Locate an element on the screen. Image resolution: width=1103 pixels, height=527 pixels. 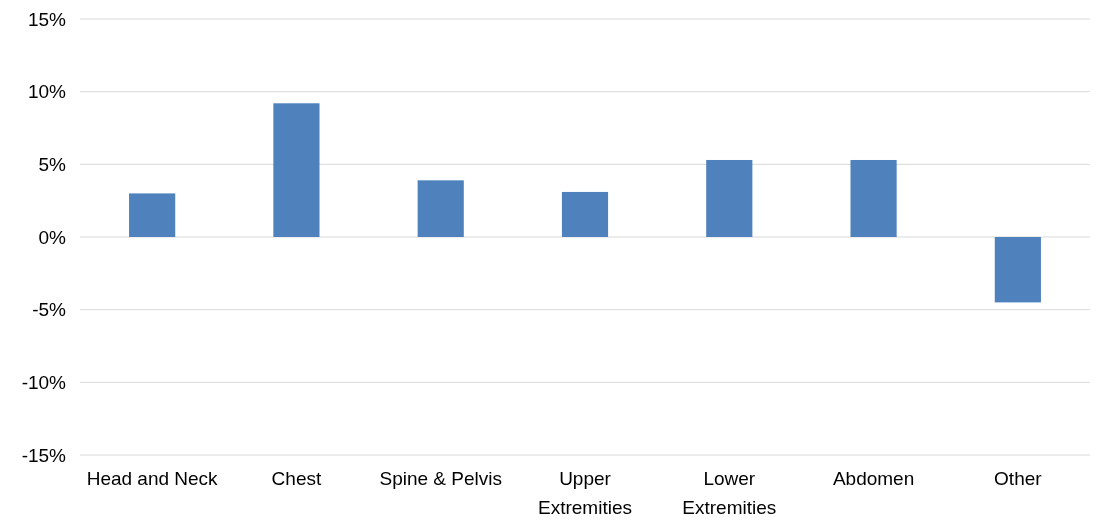
x-tick-label: Abdomen is located at coordinates (873, 478).